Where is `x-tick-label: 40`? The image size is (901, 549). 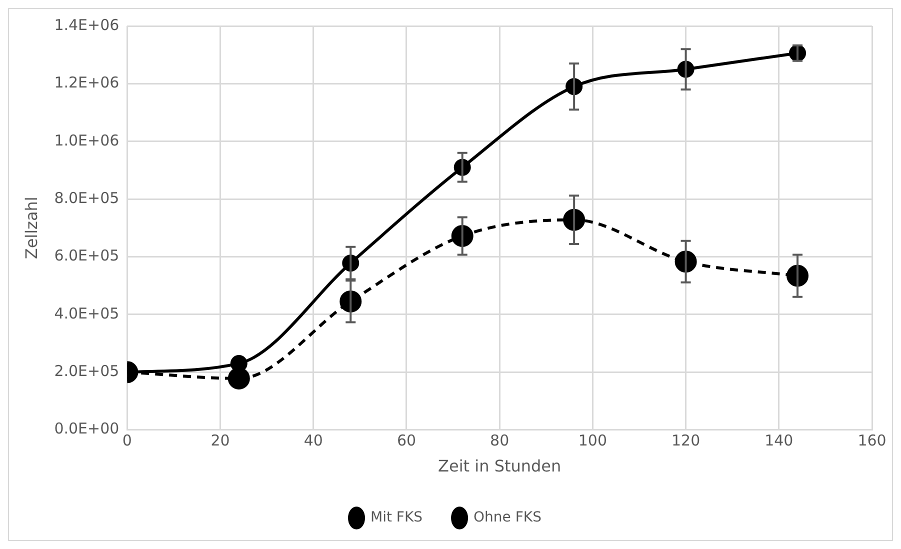
x-tick-label: 40 is located at coordinates (313, 441).